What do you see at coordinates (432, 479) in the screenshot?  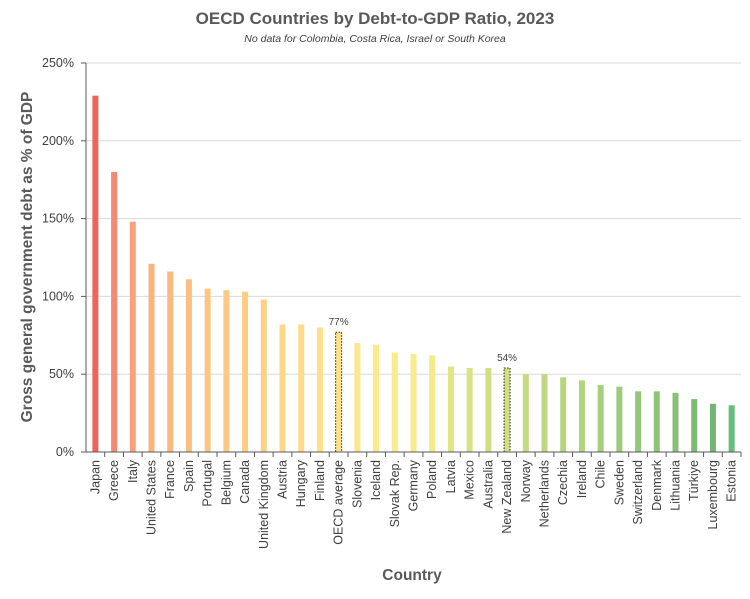 I see `x-tick-label: Poland` at bounding box center [432, 479].